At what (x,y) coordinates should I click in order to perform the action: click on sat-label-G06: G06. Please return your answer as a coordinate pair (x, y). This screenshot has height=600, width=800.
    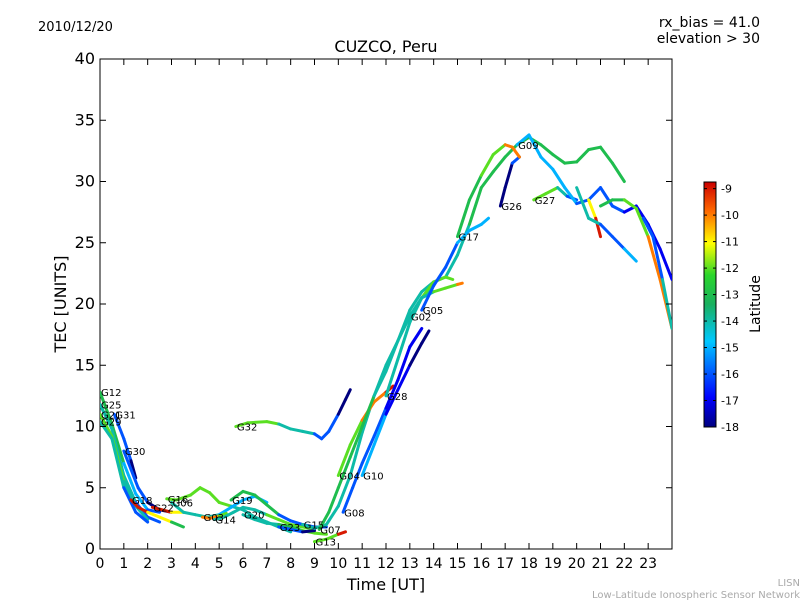
    Looking at the image, I should click on (183, 503).